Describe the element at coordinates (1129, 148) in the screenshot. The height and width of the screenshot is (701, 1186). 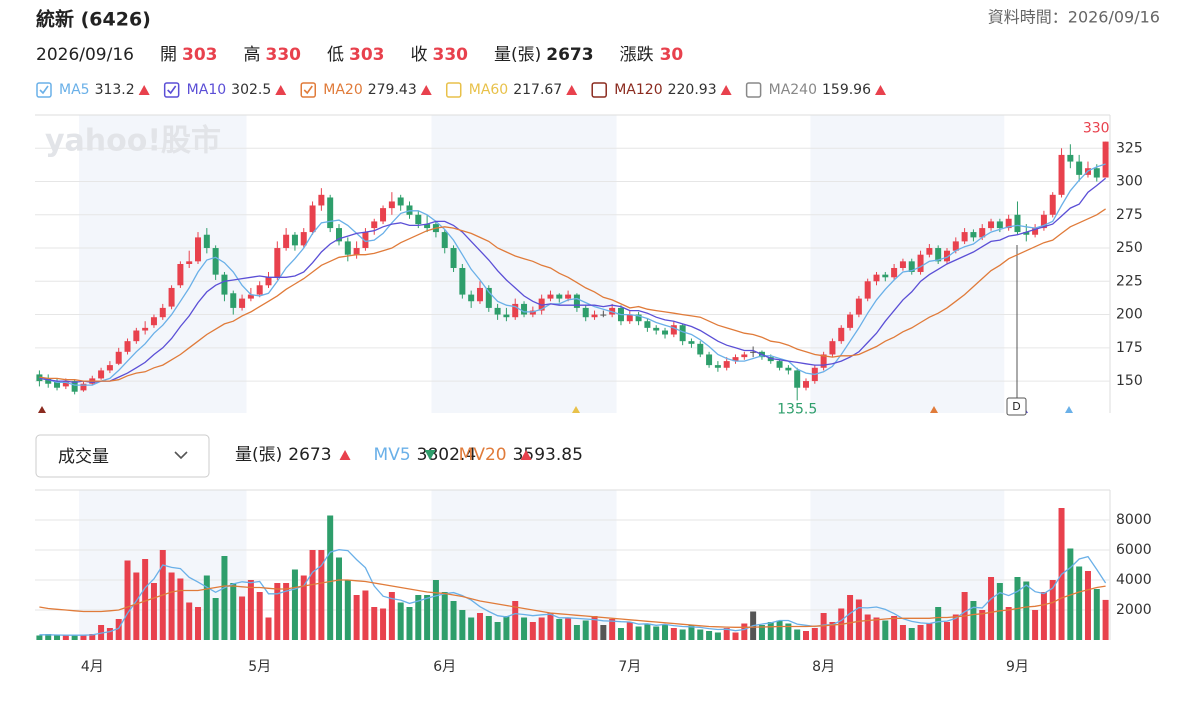
I see `y-tick-label: 325` at that location.